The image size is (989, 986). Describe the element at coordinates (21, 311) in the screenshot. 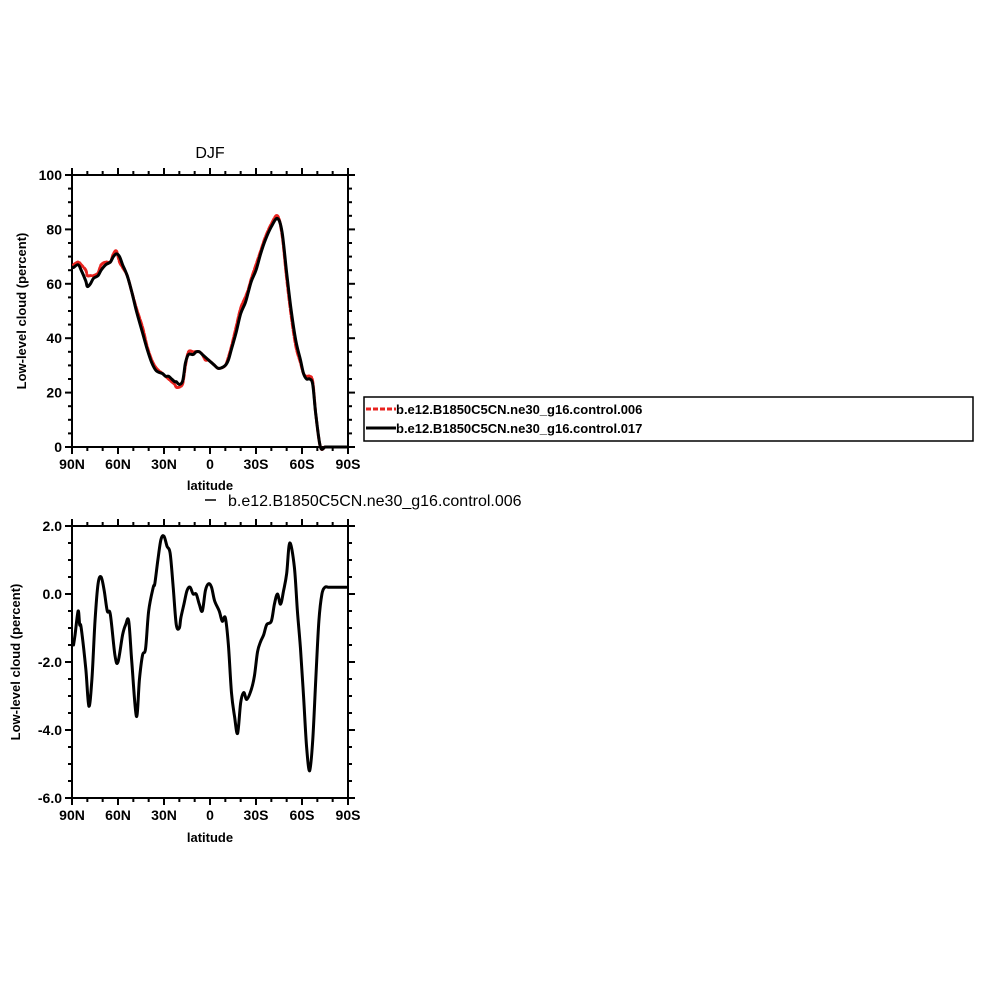

I see `top-plot-ylabel: Low-level cloud (percent)` at that location.